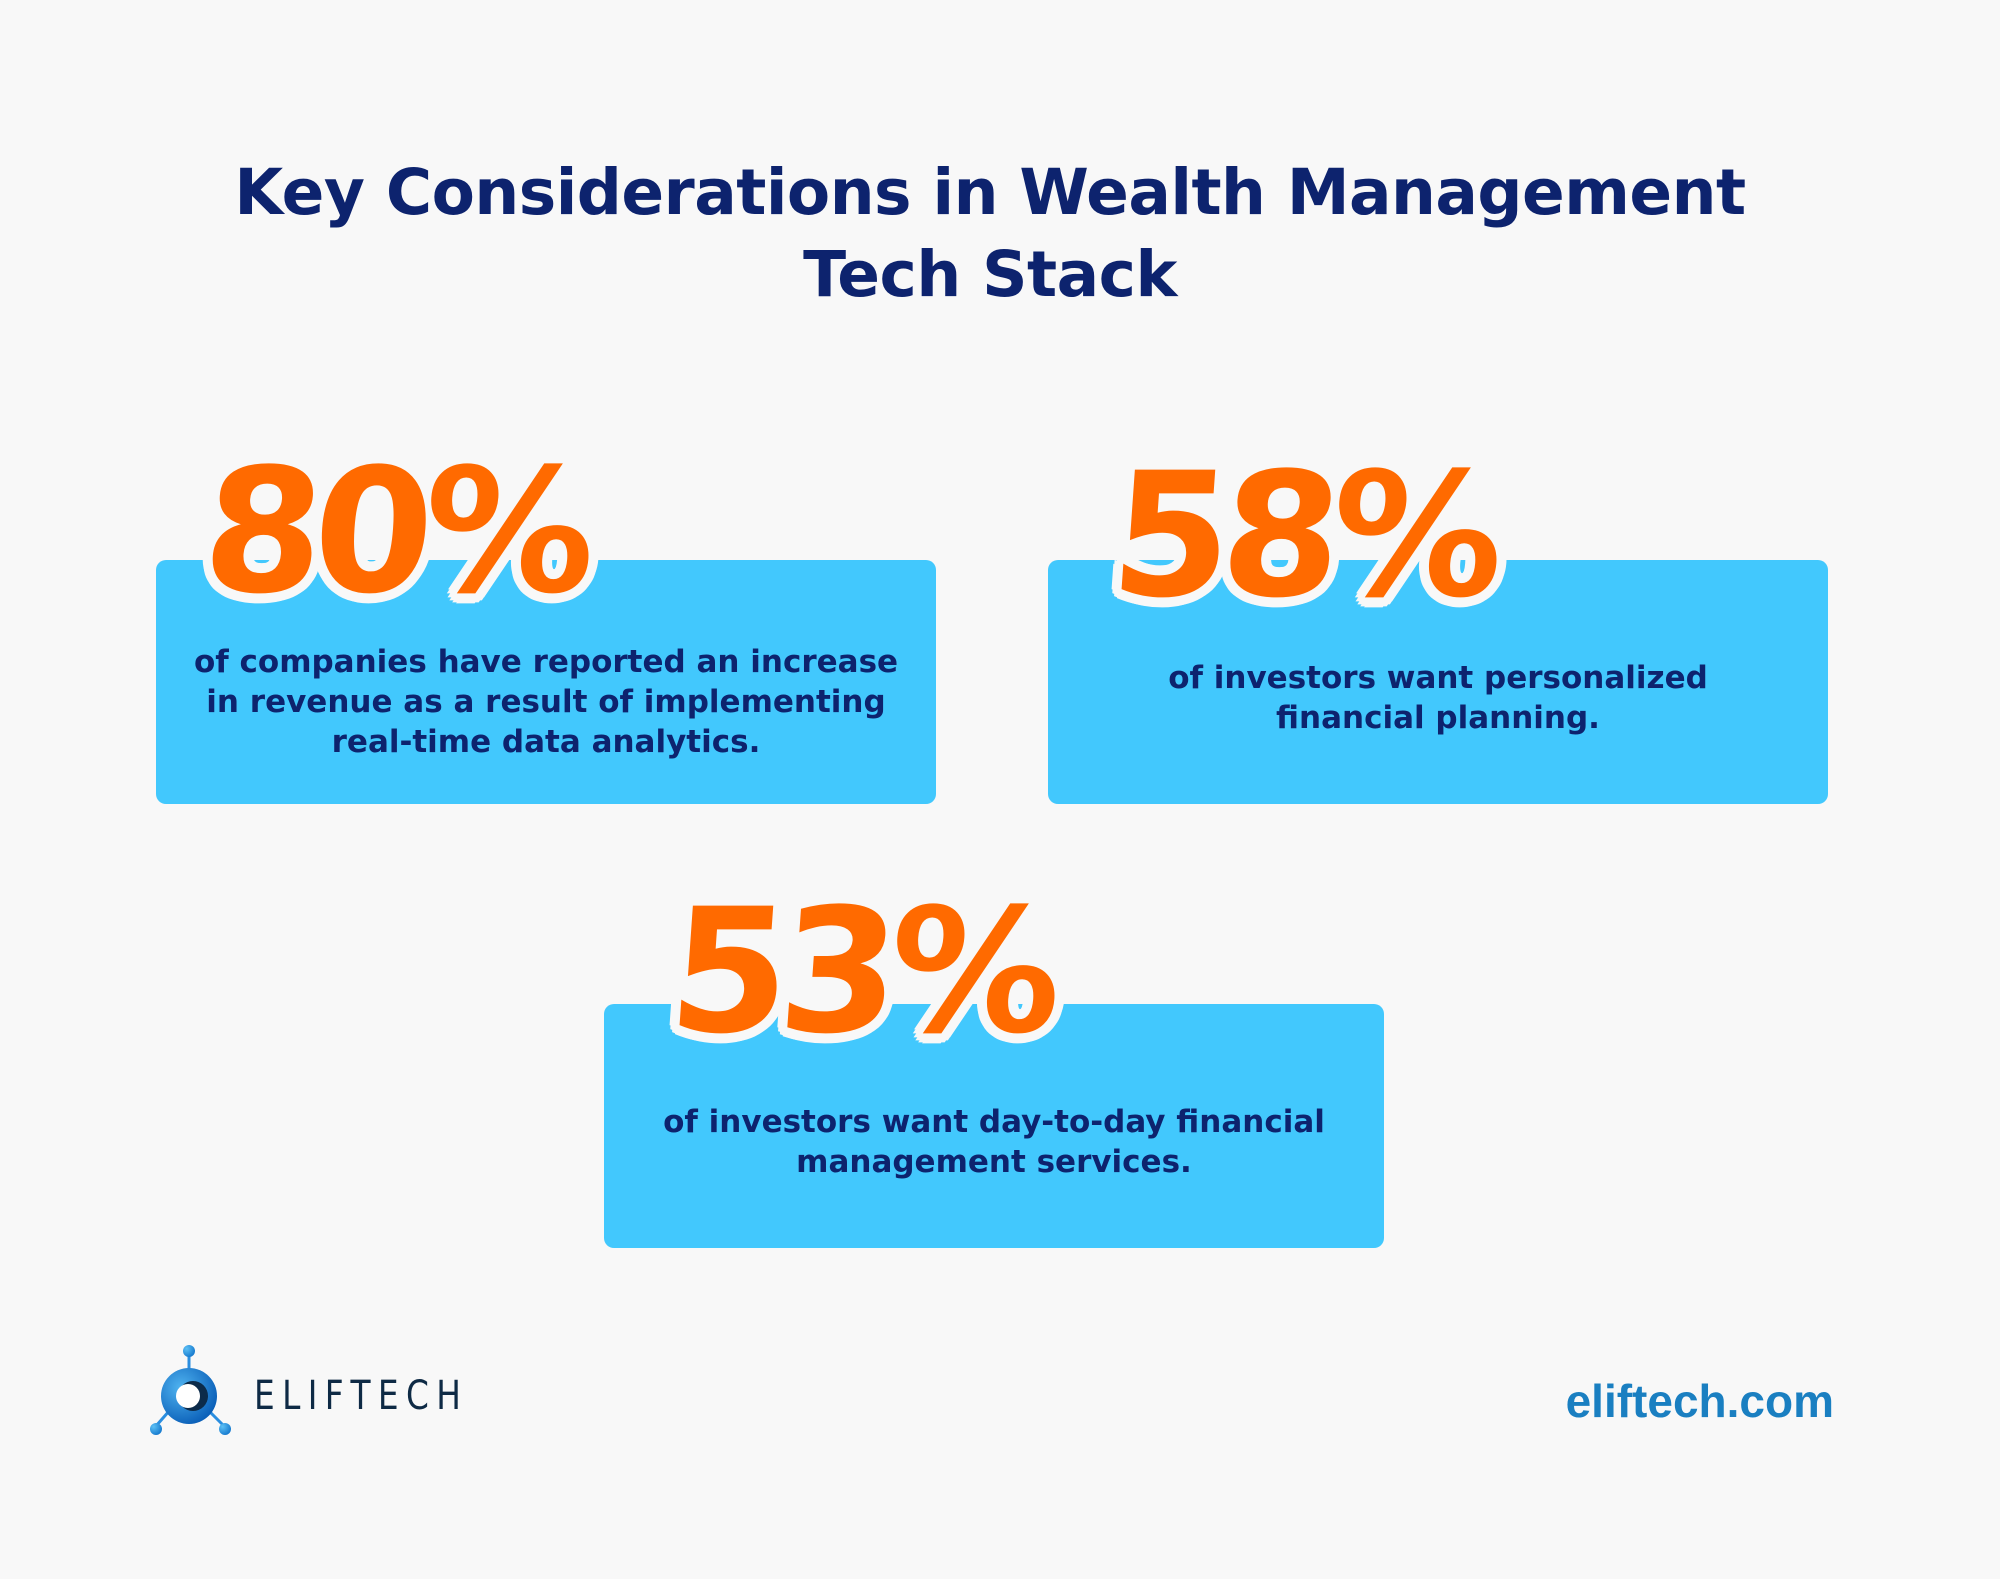 The width and height of the screenshot is (2000, 1579). What do you see at coordinates (990, 192) in the screenshot?
I see `title-line-1: Key Considerations in Wealth Management` at bounding box center [990, 192].